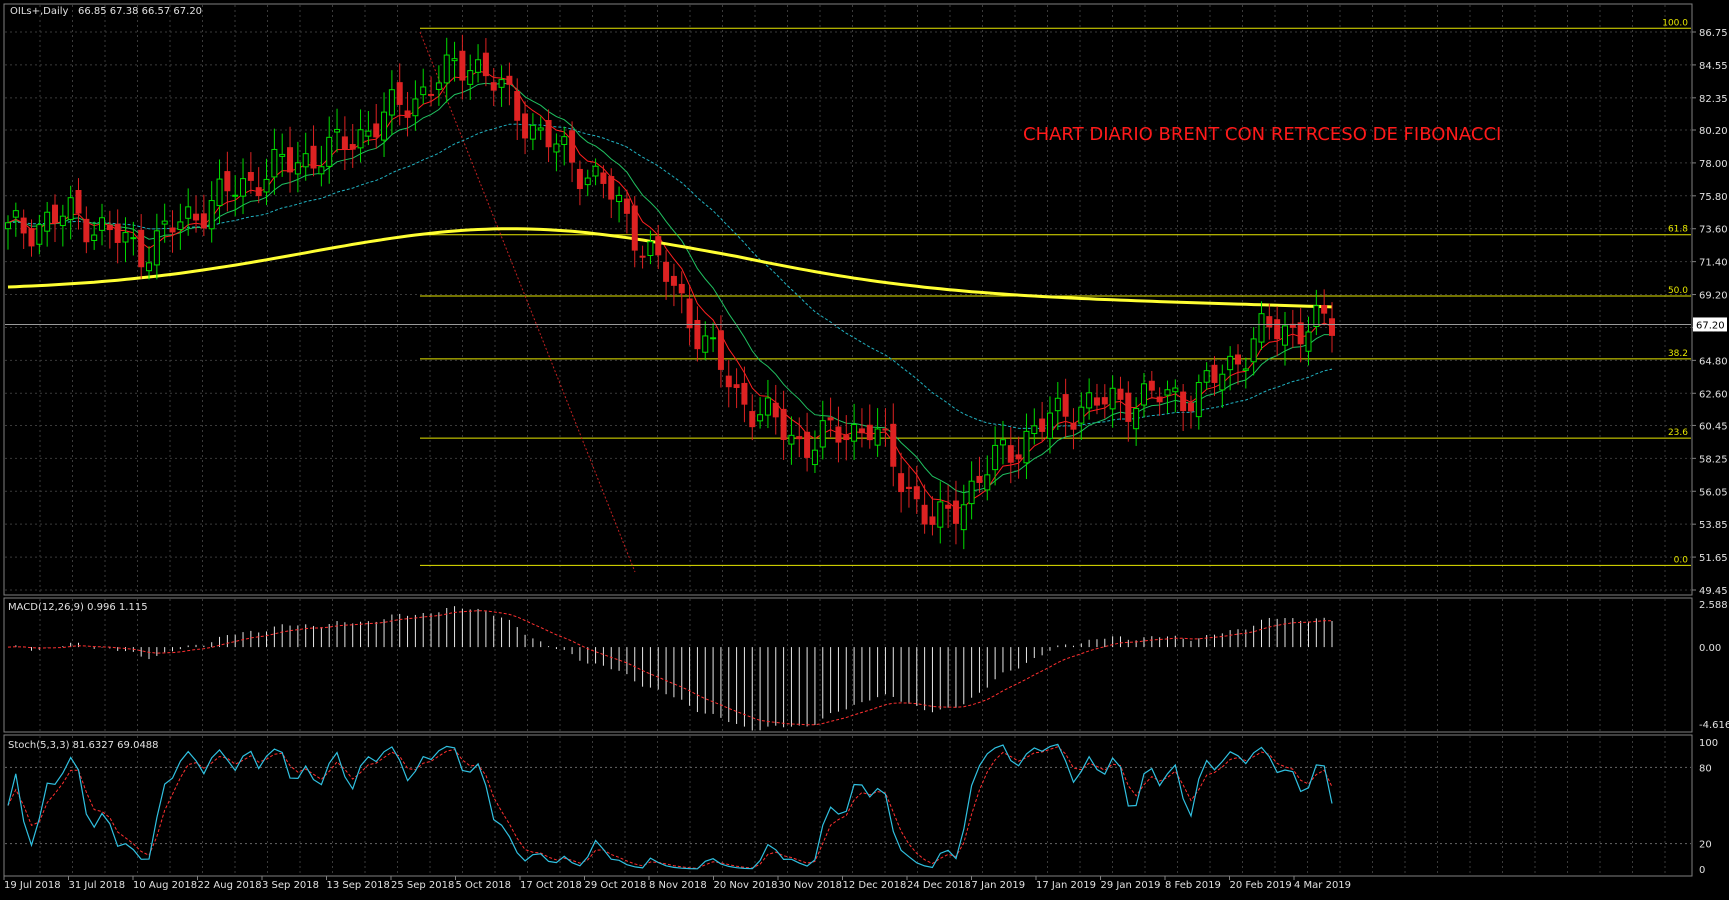 The image size is (1729, 900). What do you see at coordinates (78, 607) in the screenshot?
I see `macd-label: MACD(12,26,9) 0.996 1.115` at bounding box center [78, 607].